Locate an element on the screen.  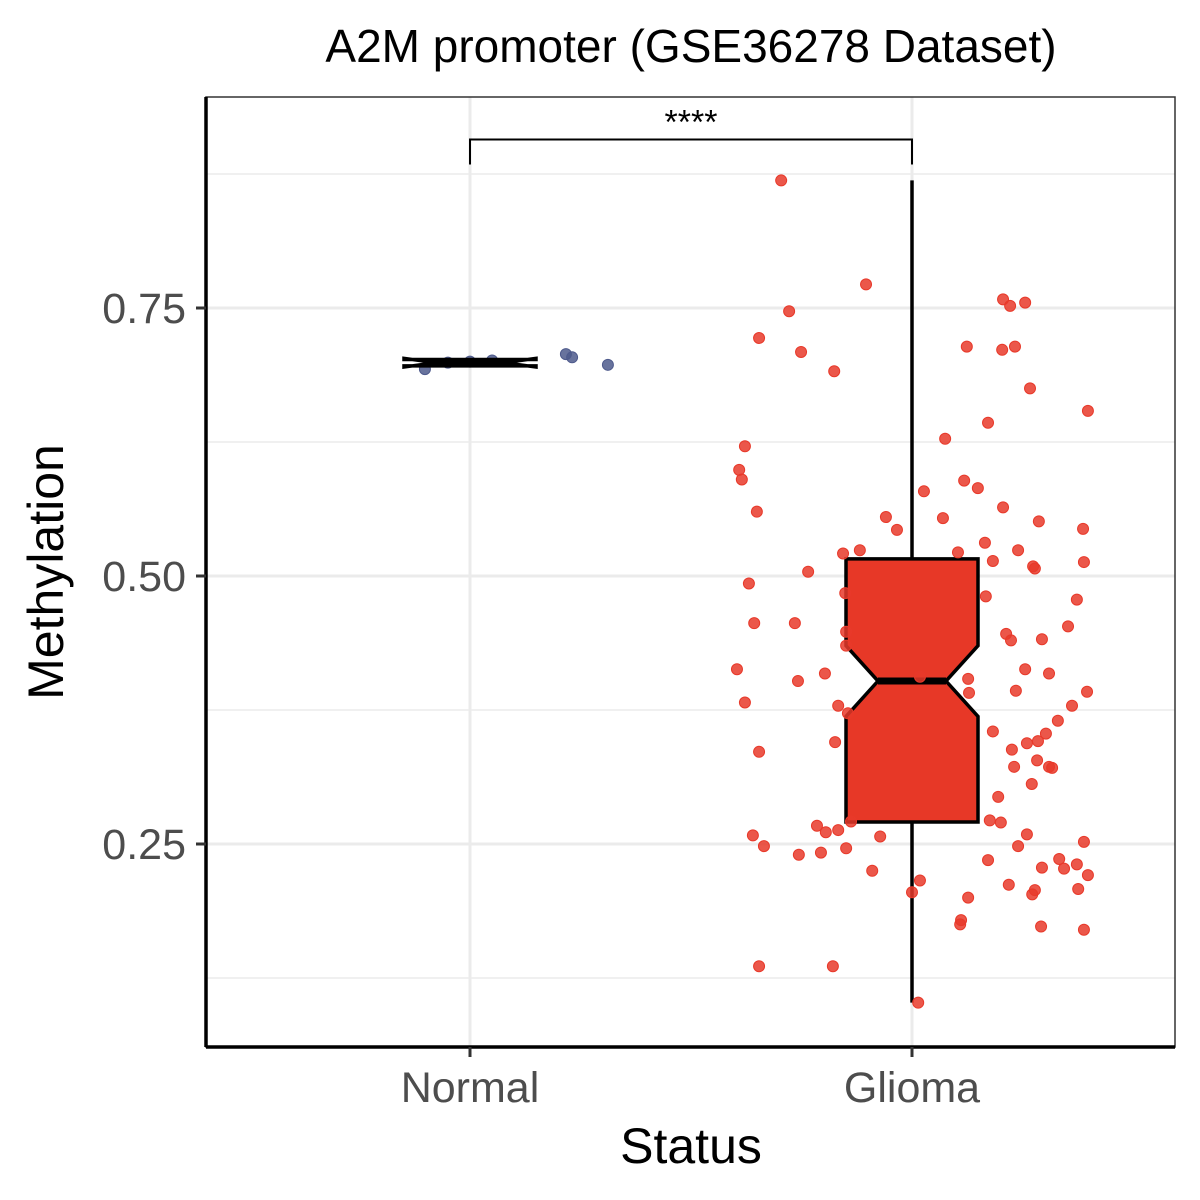
y-axis-label: Methylation is located at coordinates (46, 572).